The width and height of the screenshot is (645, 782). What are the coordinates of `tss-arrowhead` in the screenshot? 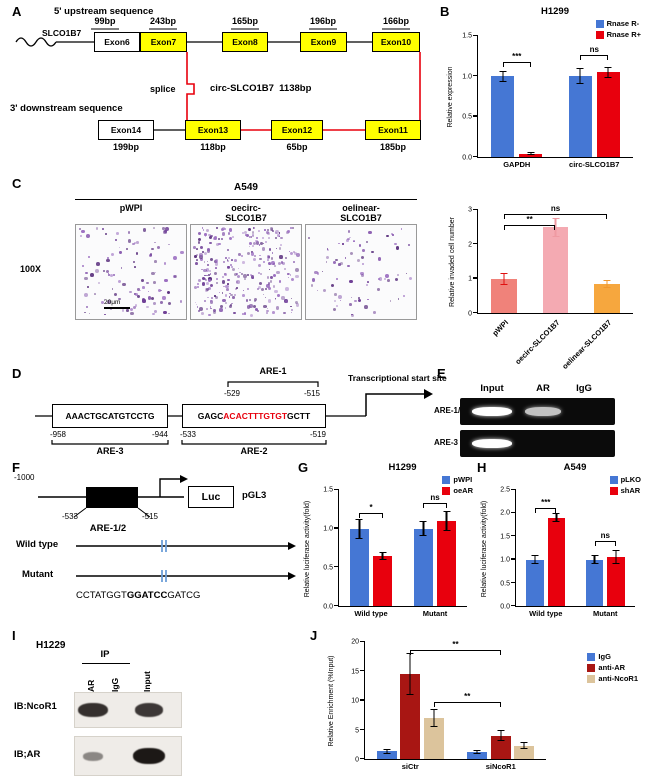 It's located at (428, 394).